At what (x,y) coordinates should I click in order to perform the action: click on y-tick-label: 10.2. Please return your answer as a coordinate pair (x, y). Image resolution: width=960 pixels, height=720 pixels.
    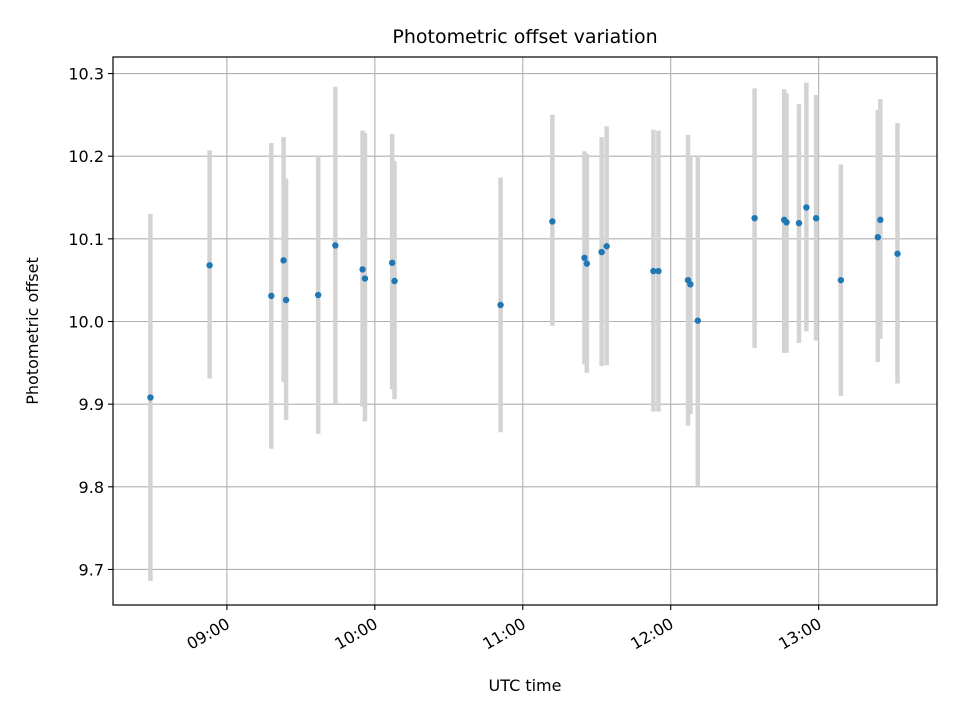
    Looking at the image, I should click on (86, 156).